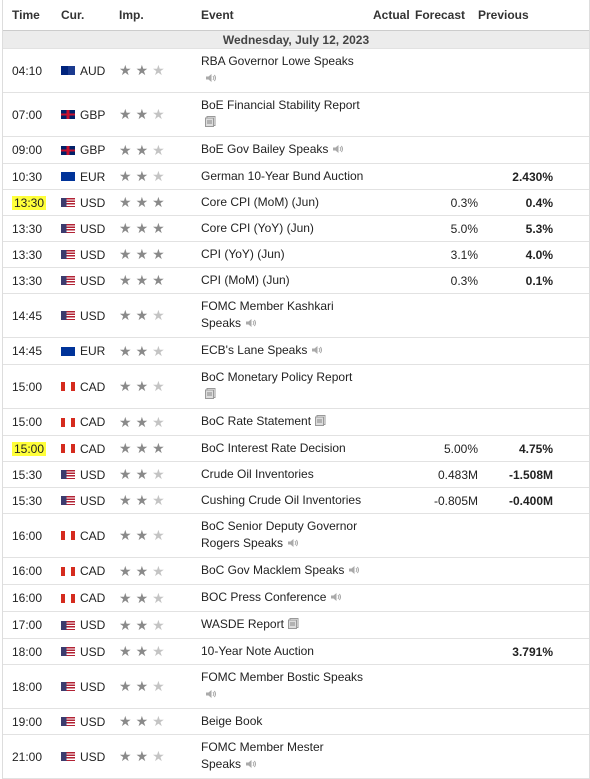 The image size is (590, 779). Describe the element at coordinates (232, 721) in the screenshot. I see `event: Beige Book` at that location.